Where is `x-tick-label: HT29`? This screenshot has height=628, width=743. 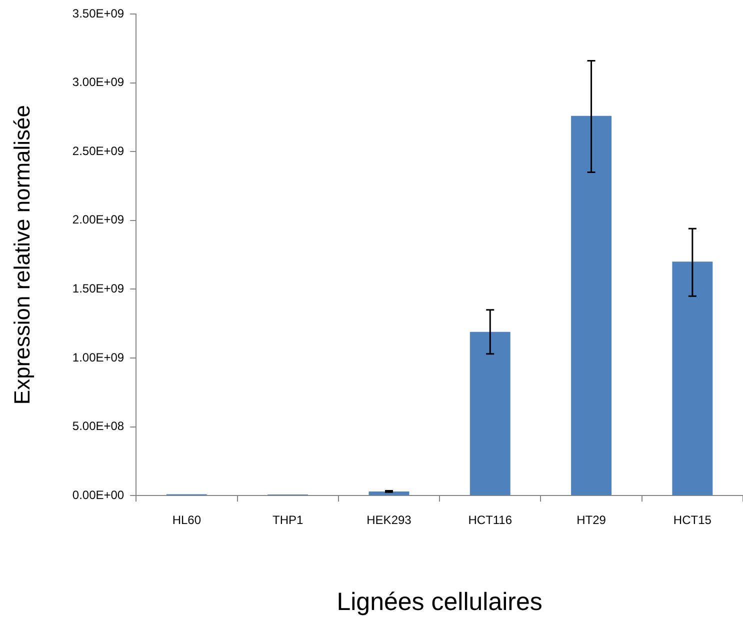
x-tick-label: HT29 is located at coordinates (591, 520).